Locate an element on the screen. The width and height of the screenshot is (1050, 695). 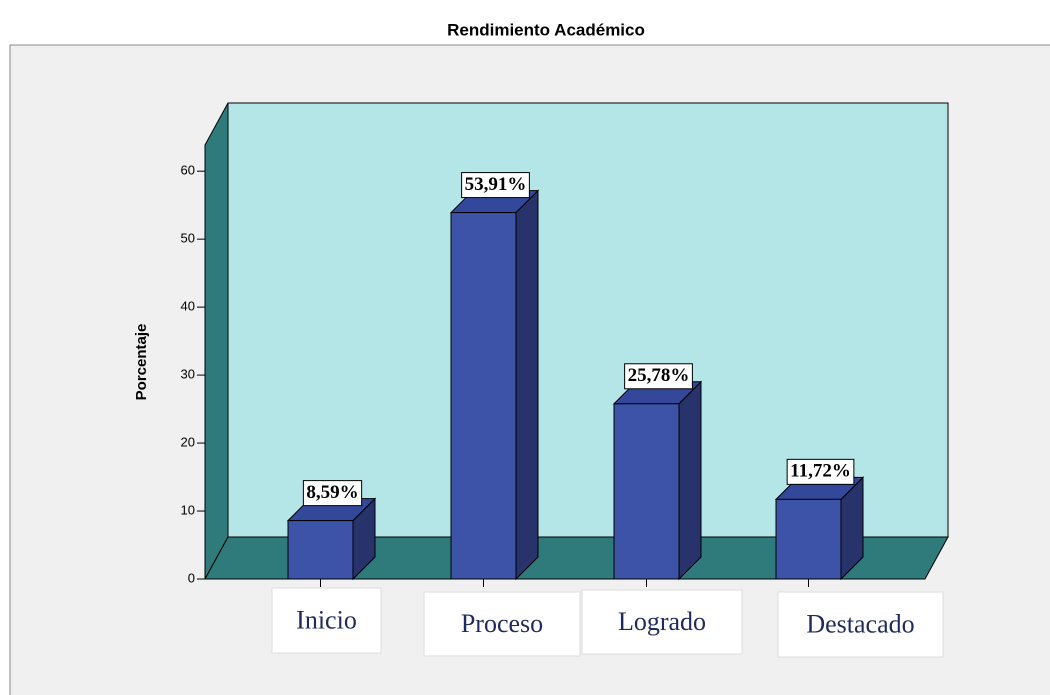
y-tick-label: 40 is located at coordinates (188, 306).